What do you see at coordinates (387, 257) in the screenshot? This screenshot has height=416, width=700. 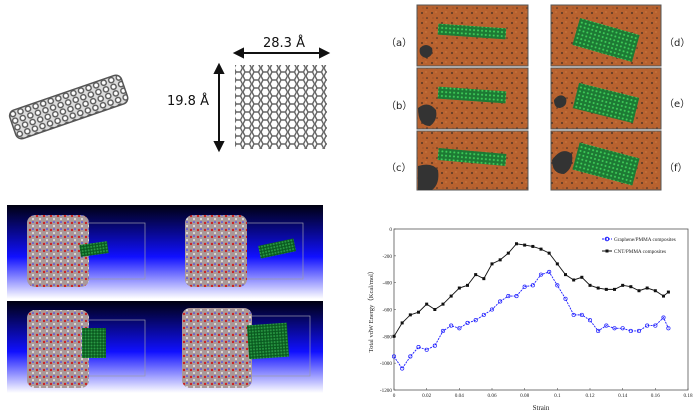 I see `y-tick-label: -200` at bounding box center [387, 257].